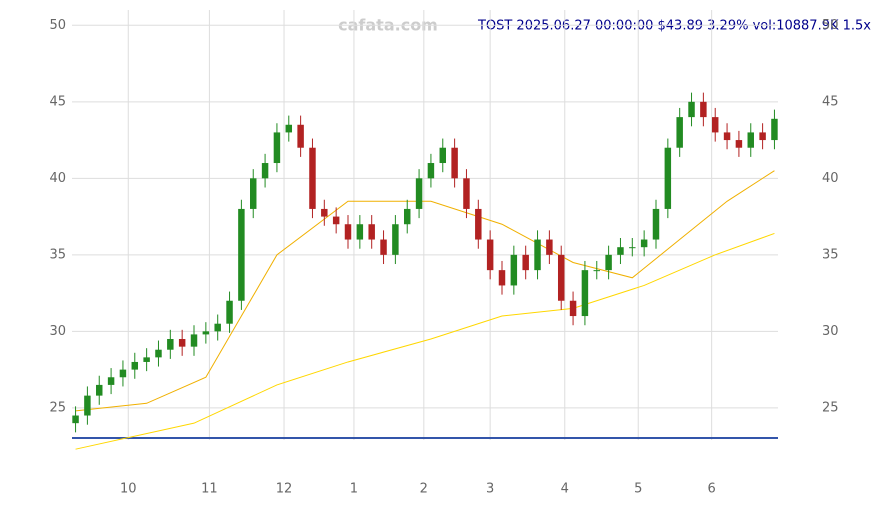  I want to click on x-tick-label: 6, so click(712, 489).